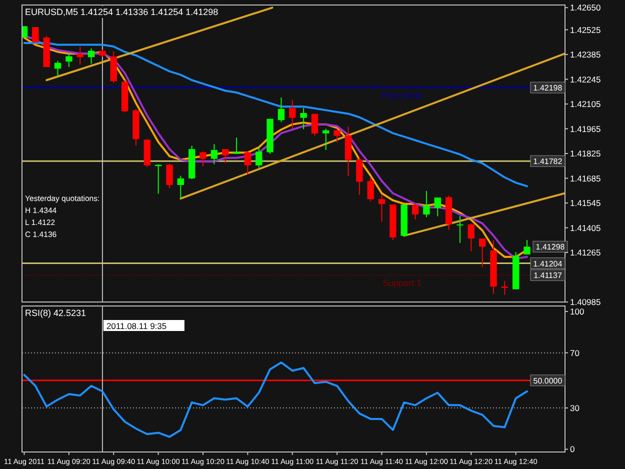  Describe the element at coordinates (121, 12) in the screenshot. I see `chart-title: EURUSD,M5 1.41254 1.41336 1.41254 1.41298` at that location.